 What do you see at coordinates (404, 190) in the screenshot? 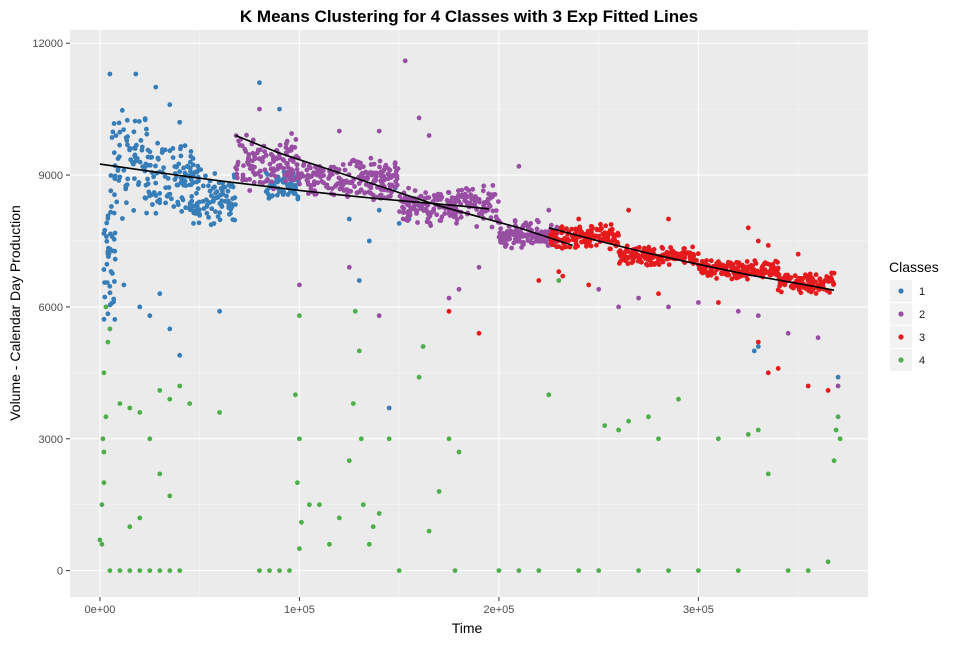
I see `fit-2-line` at bounding box center [404, 190].